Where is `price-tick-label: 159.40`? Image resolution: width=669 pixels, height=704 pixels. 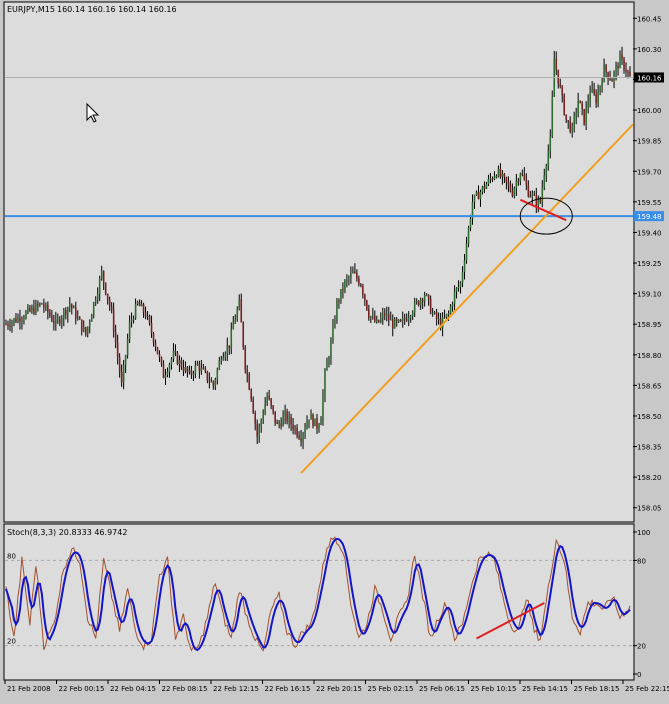
price-tick-label: 159.40 is located at coordinates (649, 233).